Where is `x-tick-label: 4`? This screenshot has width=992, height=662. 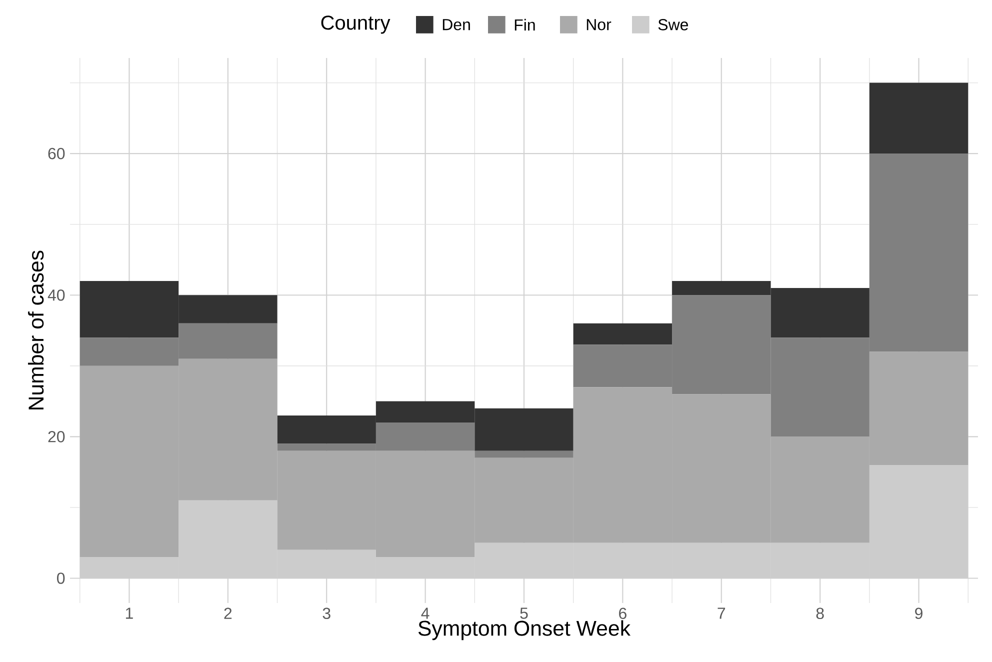 x-tick-label: 4 is located at coordinates (425, 613).